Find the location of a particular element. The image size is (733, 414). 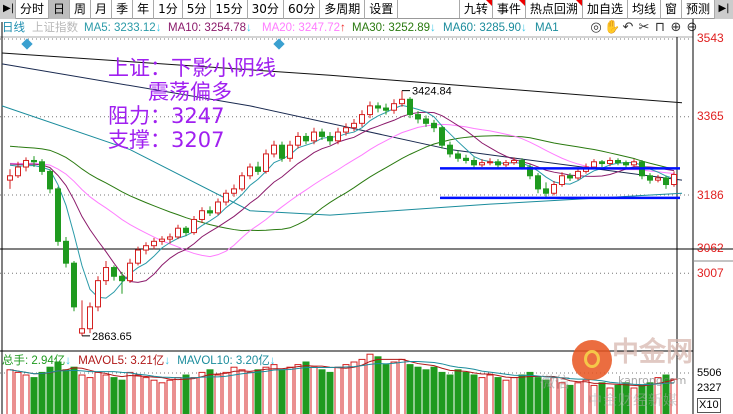

period-tab-5: 年 is located at coordinates (144, 9).